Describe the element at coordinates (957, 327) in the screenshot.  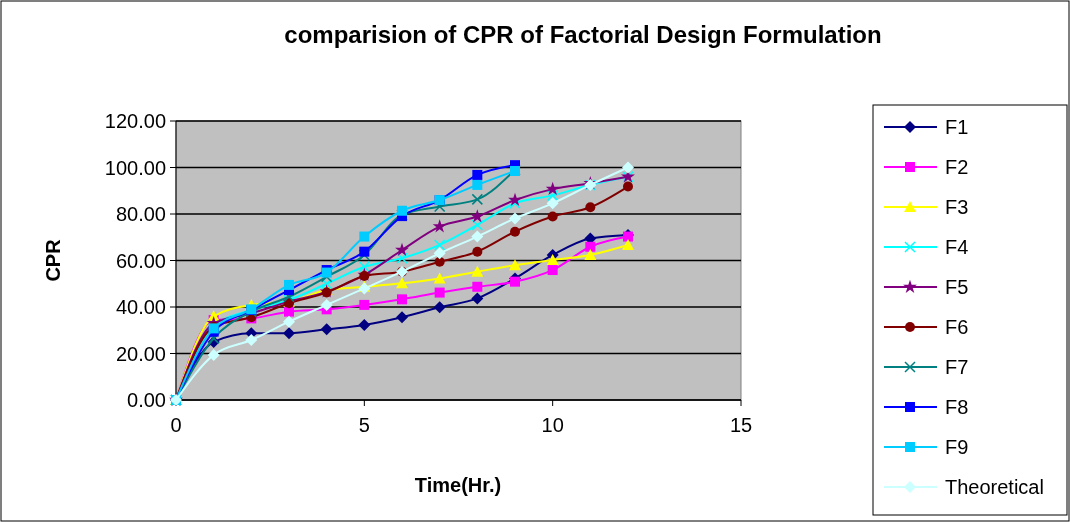
I see `legend-label: F6` at that location.